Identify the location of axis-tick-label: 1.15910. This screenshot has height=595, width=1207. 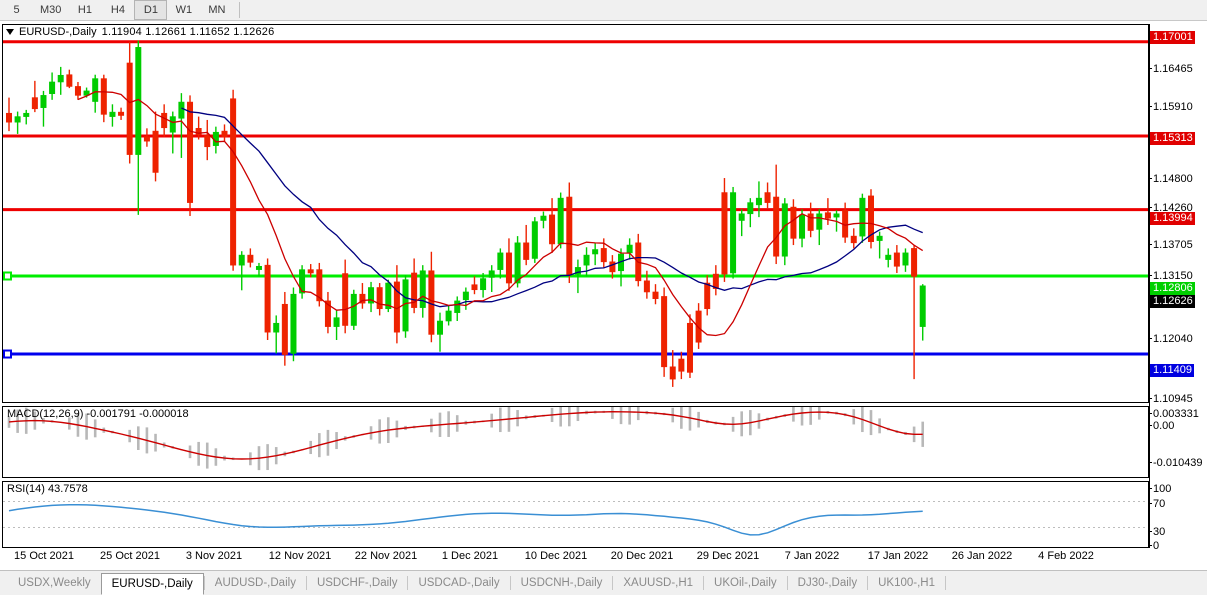
(1171, 107).